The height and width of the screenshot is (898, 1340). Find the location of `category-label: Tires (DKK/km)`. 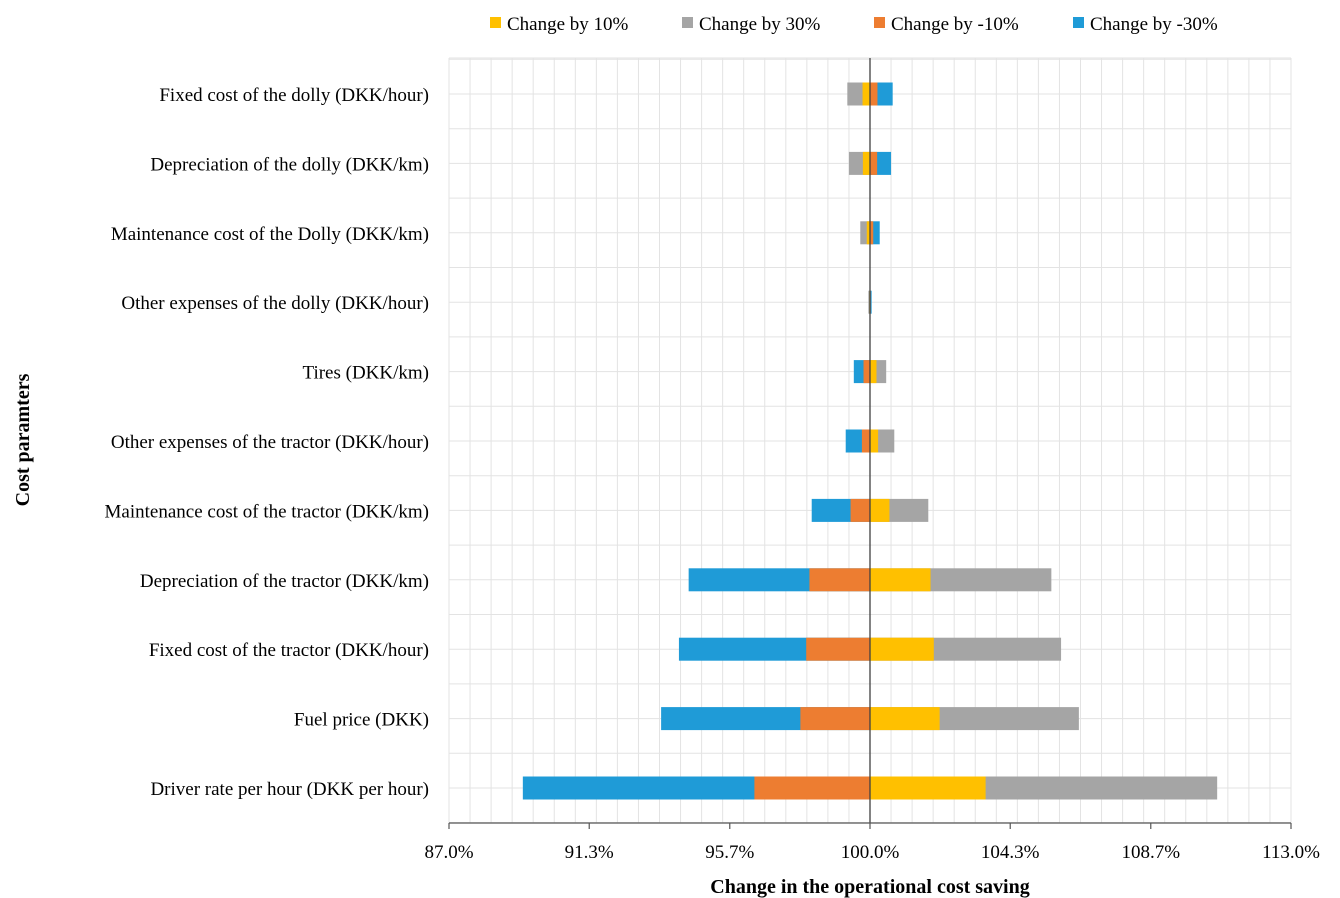

category-label: Tires (DKK/km) is located at coordinates (366, 373).